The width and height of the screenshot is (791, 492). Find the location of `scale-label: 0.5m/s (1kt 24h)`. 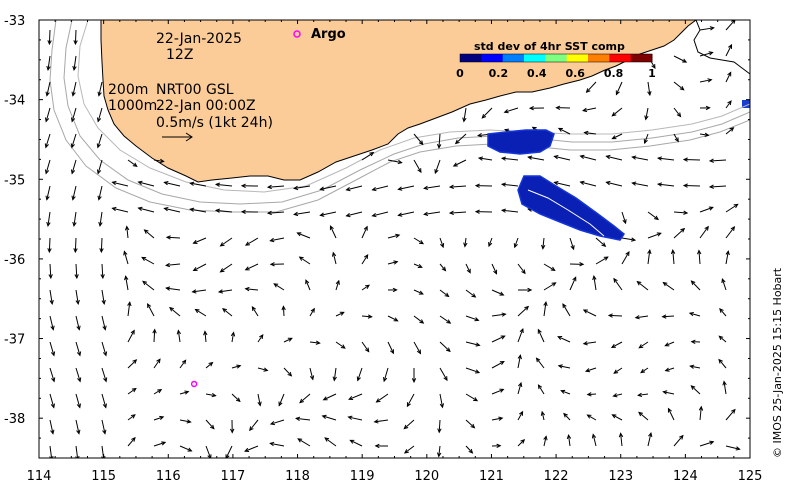

scale-label: 0.5m/s (1kt 24h) is located at coordinates (214, 123).